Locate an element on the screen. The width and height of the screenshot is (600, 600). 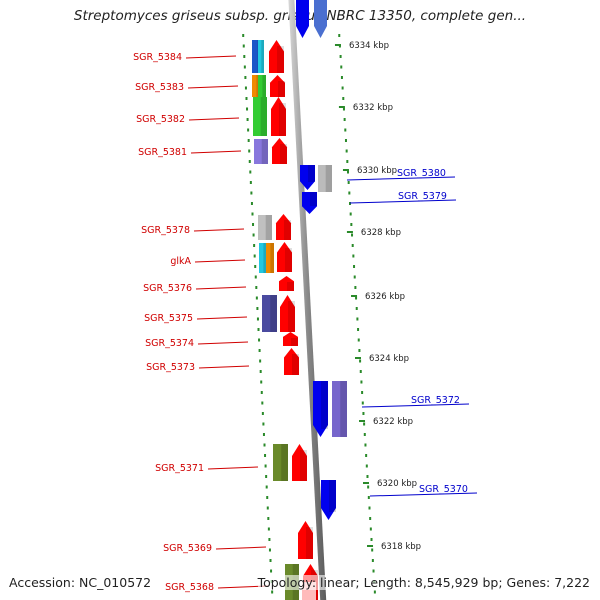
forward-gene-label: SGR_5376 is located at coordinates (167, 288).